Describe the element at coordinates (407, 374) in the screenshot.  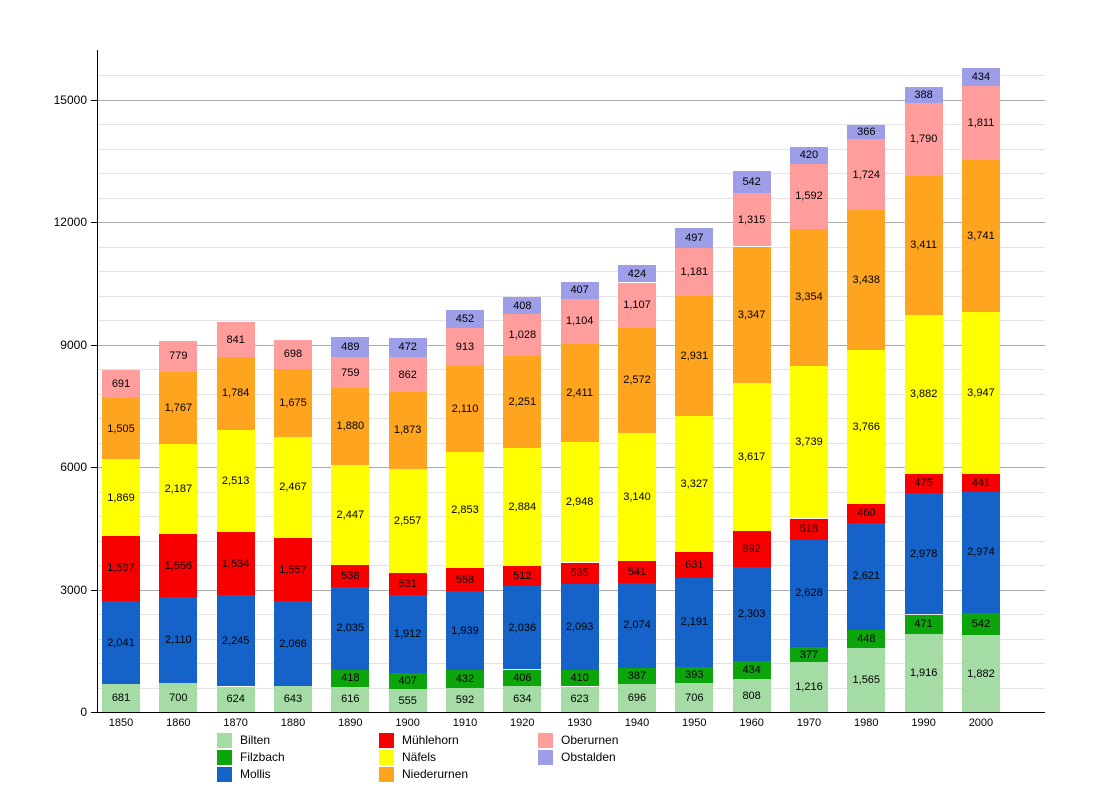
I see `bar-segment-oberurnen-1900` at that location.